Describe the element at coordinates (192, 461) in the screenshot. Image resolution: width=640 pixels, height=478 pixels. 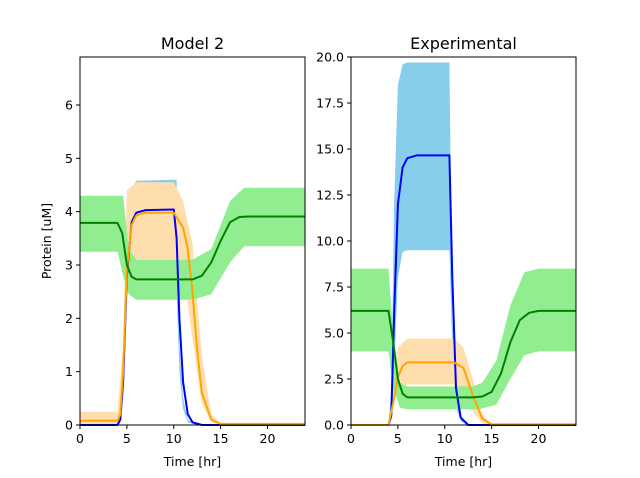
I see `model-2-x-axis-label: Time [hr]` at that location.